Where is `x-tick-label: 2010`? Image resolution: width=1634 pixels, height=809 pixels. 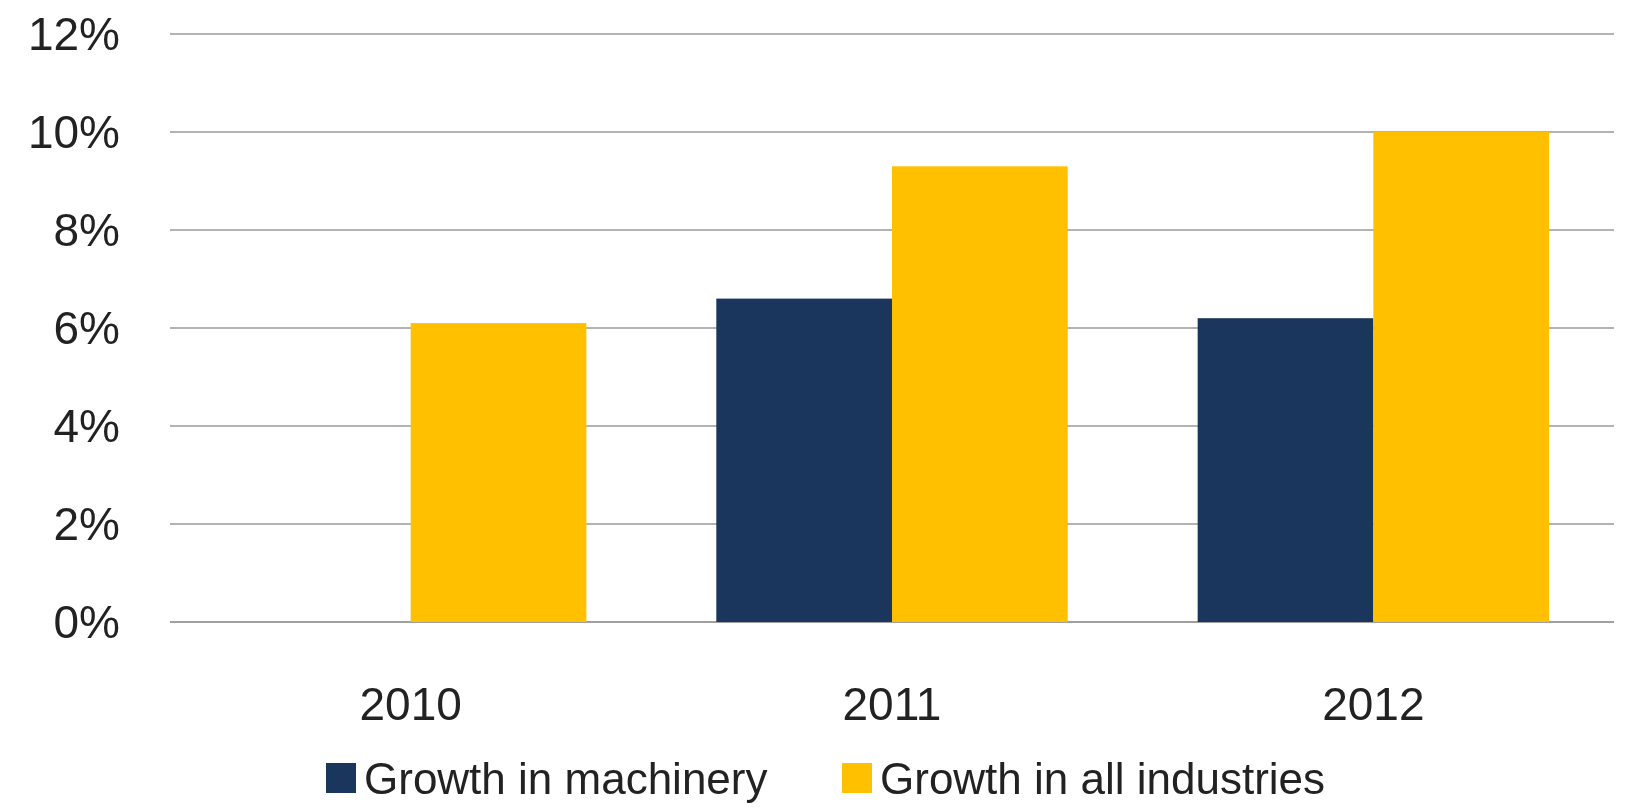
x-tick-label: 2010 is located at coordinates (410, 704).